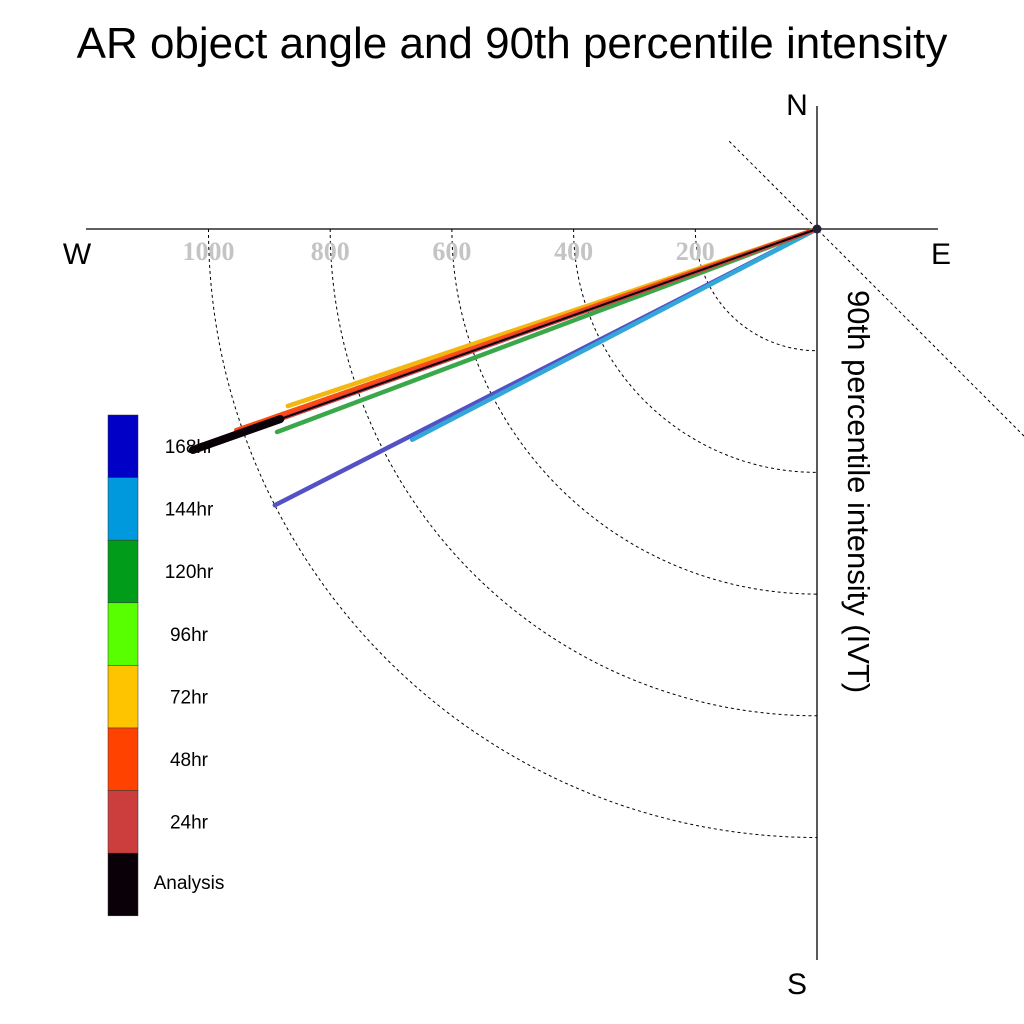  Describe the element at coordinates (209, 251) in the screenshot. I see `radial-tick-label: 1000` at that location.